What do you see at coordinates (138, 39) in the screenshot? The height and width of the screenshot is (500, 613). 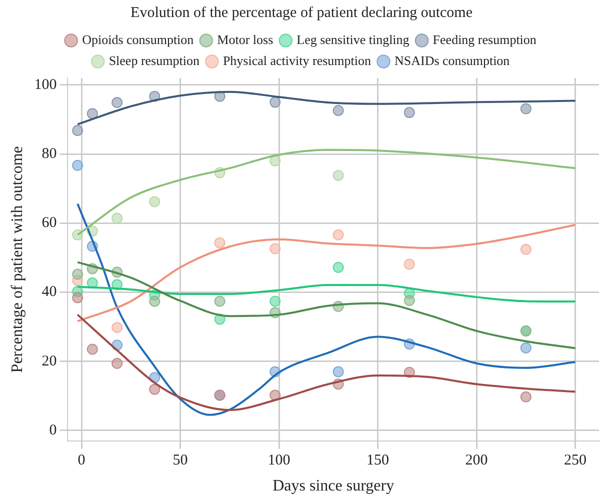 I see `legend-label: Opioids consumption` at bounding box center [138, 39].